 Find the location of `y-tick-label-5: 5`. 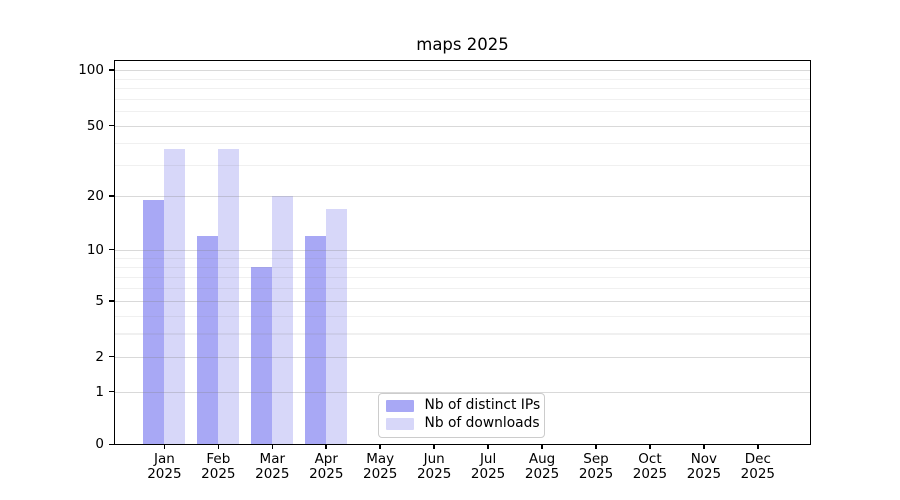

y-tick-label-5: 5 is located at coordinates (99, 301).